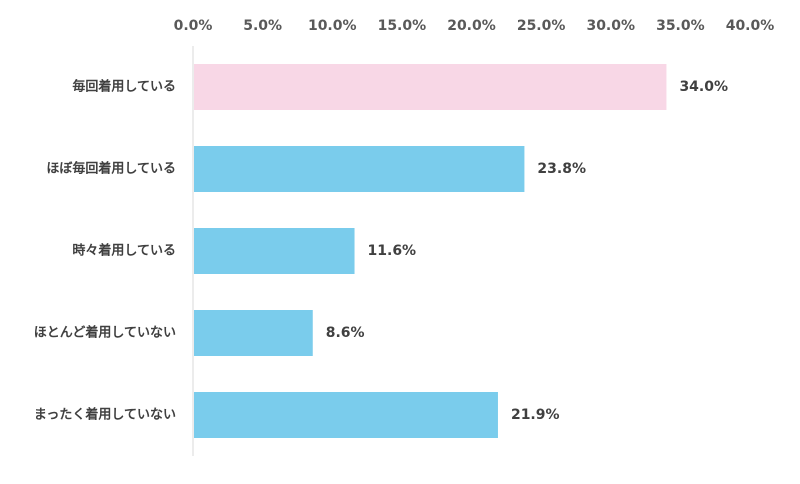 The height and width of the screenshot is (484, 800). Describe the element at coordinates (680, 26) in the screenshot. I see `x-tick-label: 35.0%` at that location.